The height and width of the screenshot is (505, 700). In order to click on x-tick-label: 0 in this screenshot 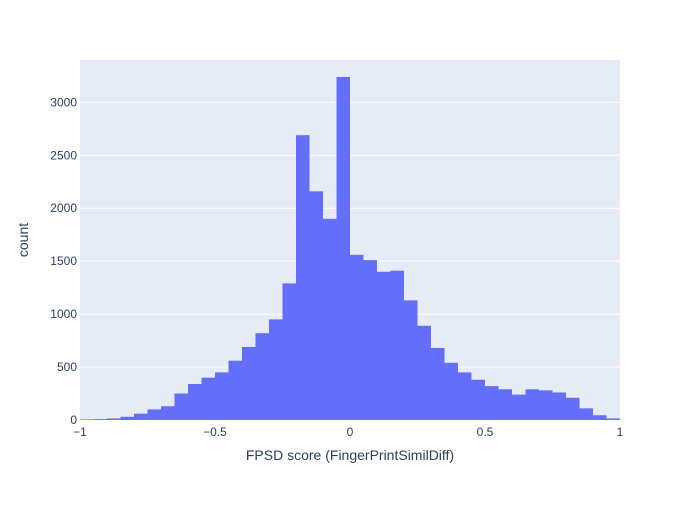, I will do `click(350, 432)`.